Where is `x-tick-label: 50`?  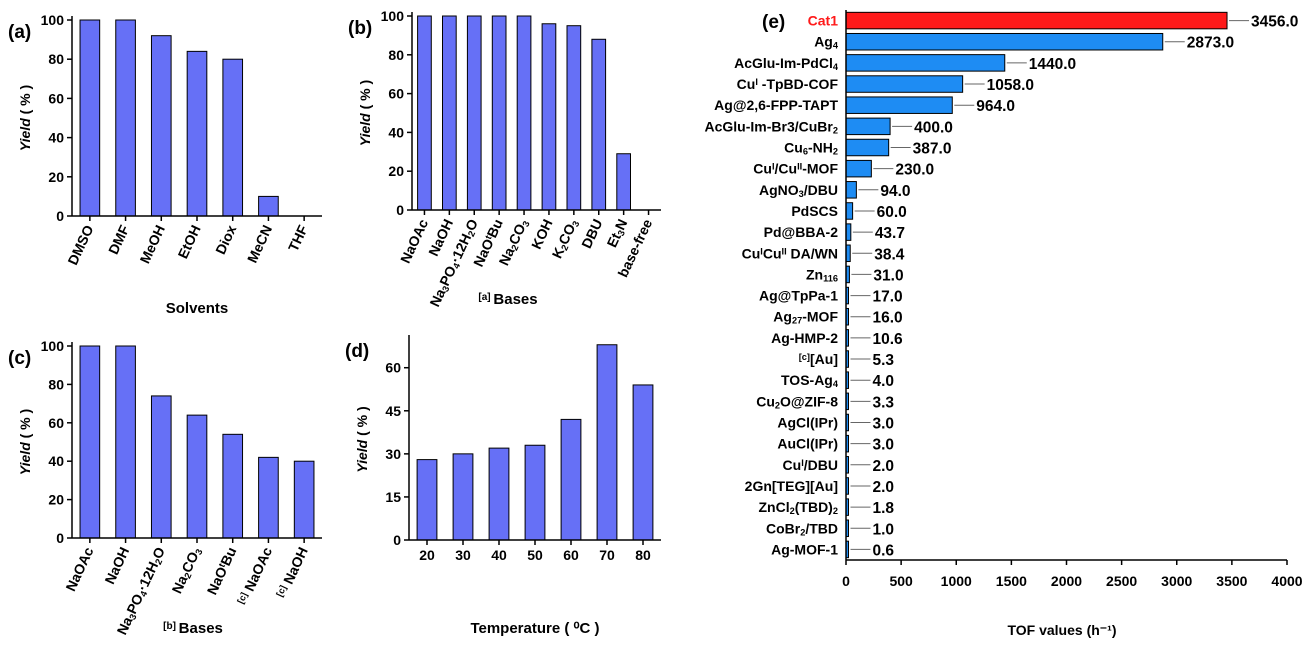
x-tick-label: 50 is located at coordinates (535, 555).